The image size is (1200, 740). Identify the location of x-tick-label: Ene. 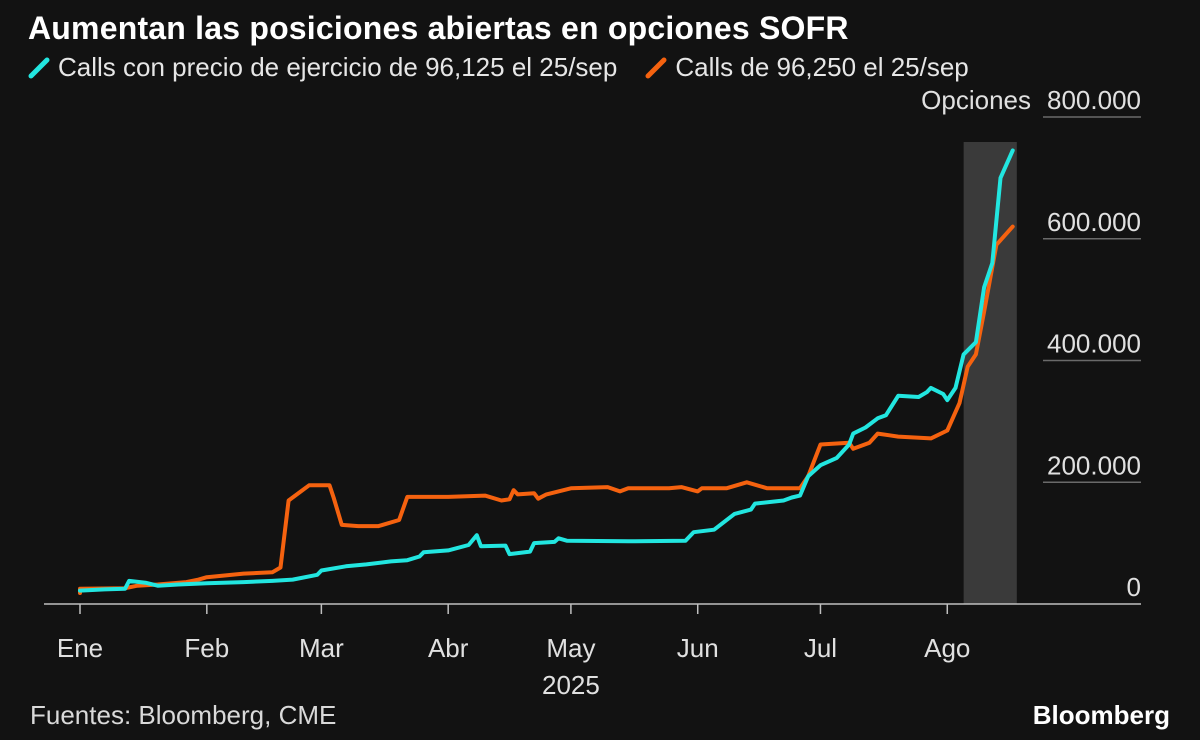
(80, 648).